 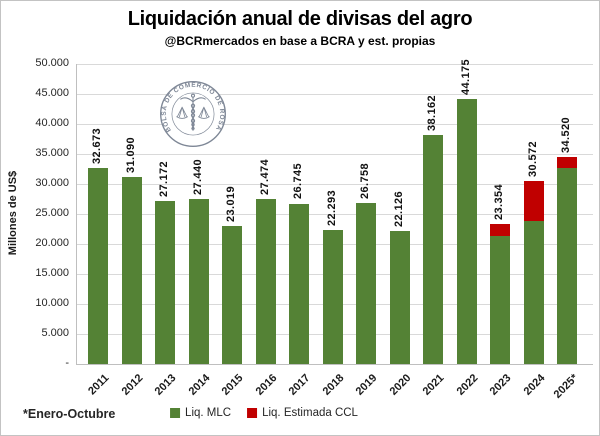 What do you see at coordinates (300, 19) in the screenshot?
I see `page-title: Liquidación anual de divisas del agro` at bounding box center [300, 19].